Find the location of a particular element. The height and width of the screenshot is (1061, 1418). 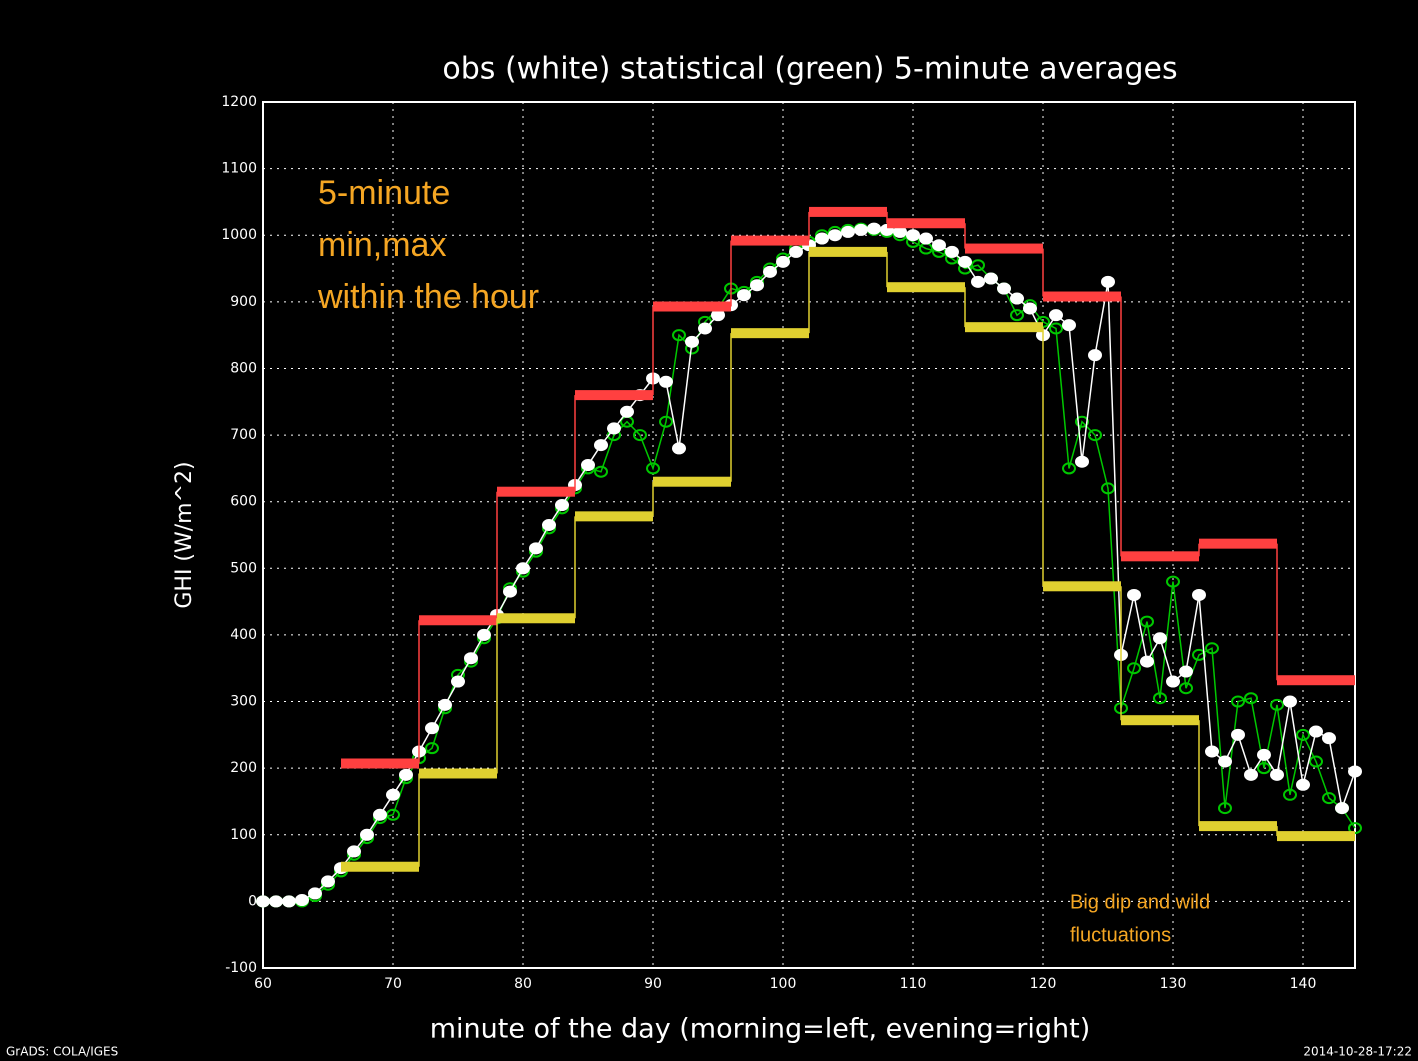

y-tick-label: 200 is located at coordinates (243, 768).